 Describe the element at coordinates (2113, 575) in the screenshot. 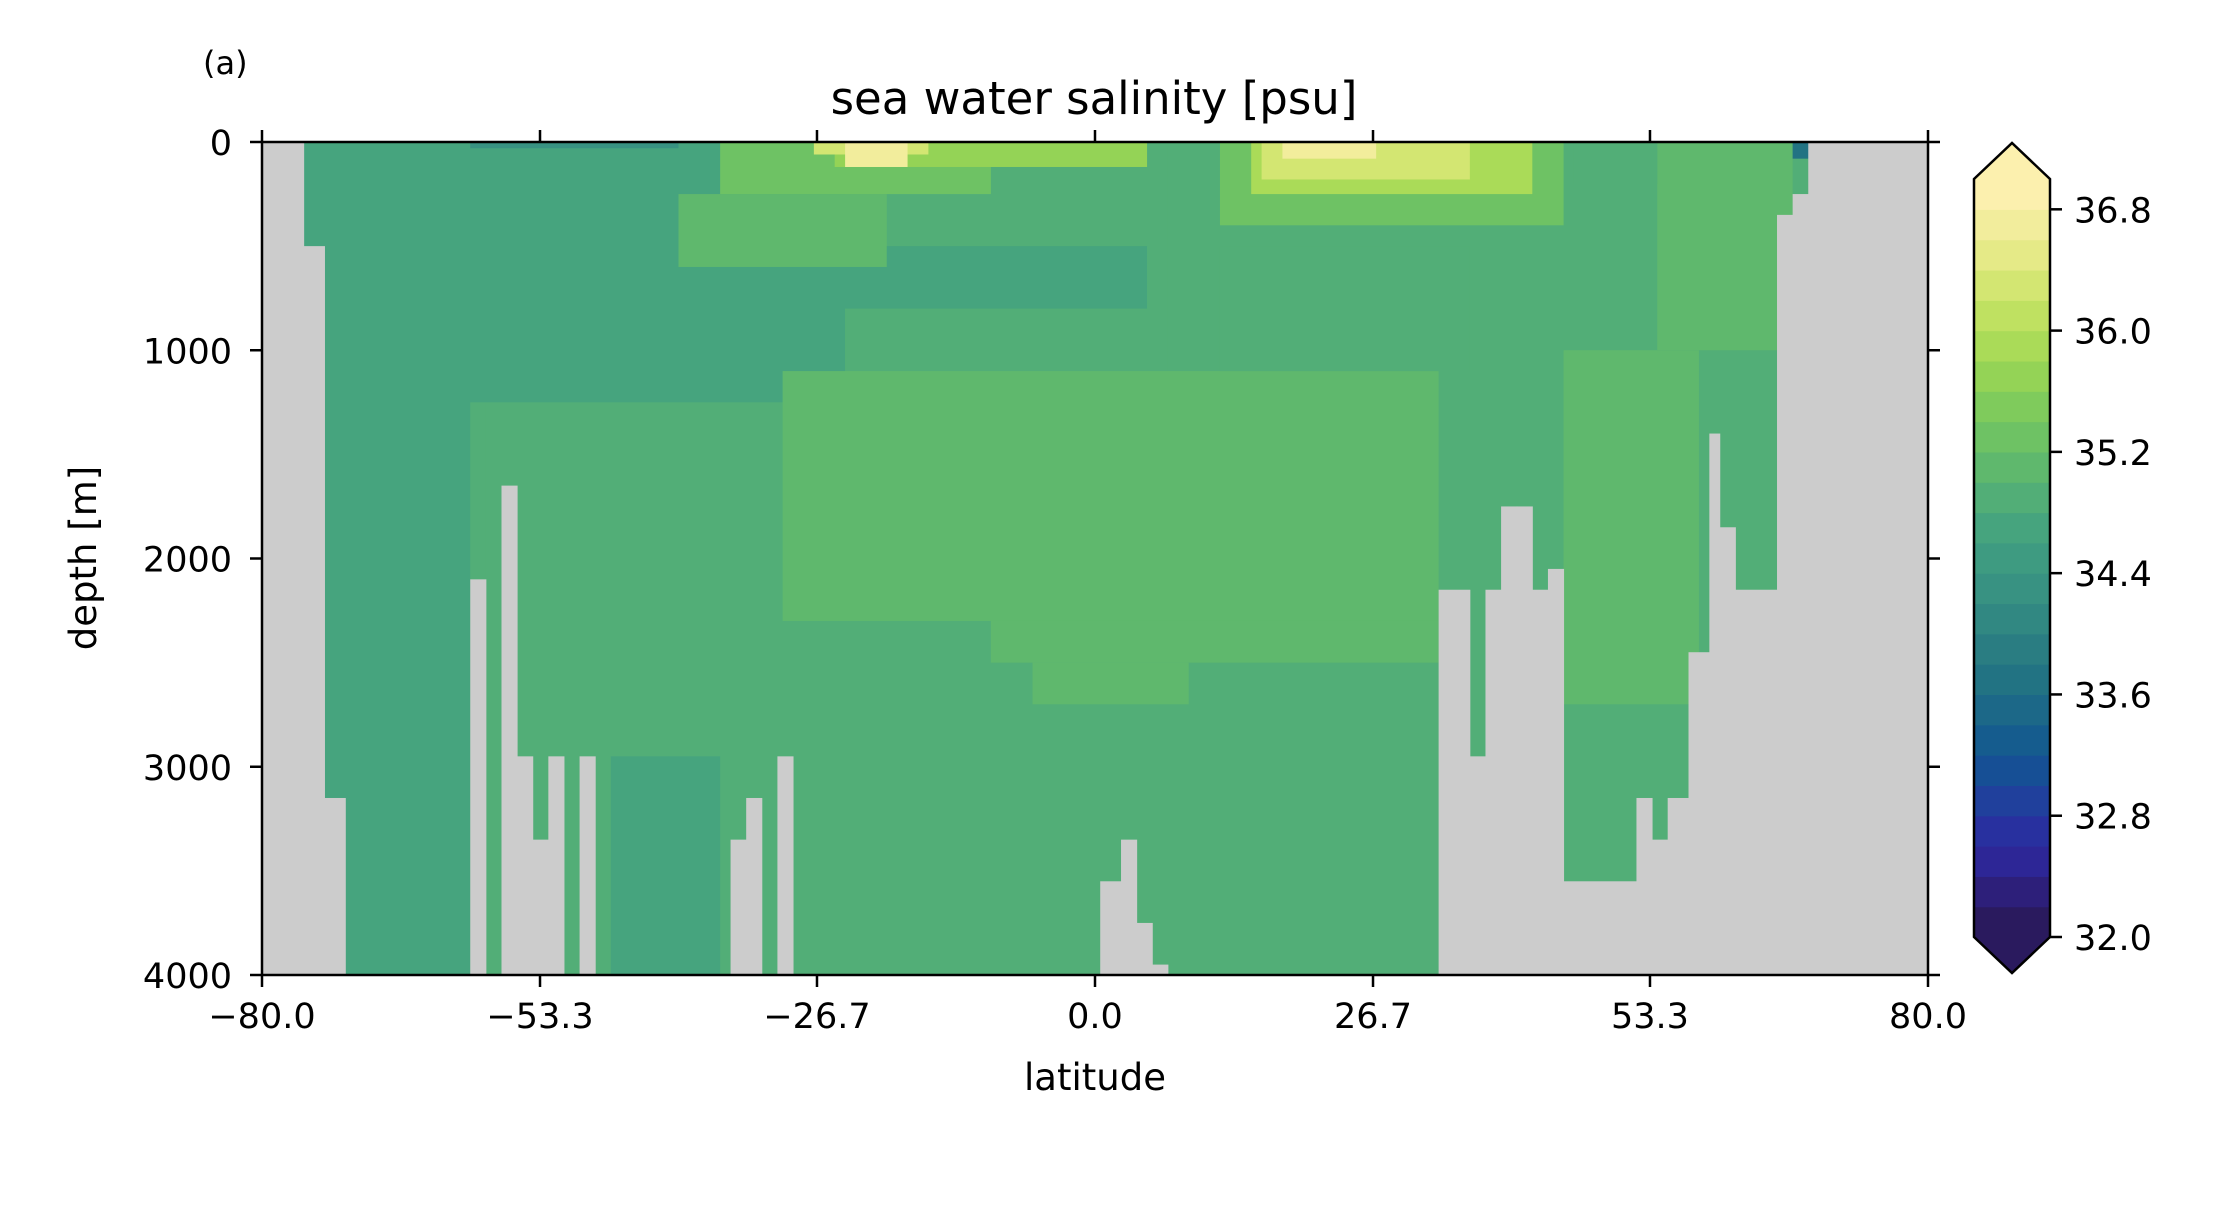

I see `colorbar-tick-label-3: 34.4` at that location.